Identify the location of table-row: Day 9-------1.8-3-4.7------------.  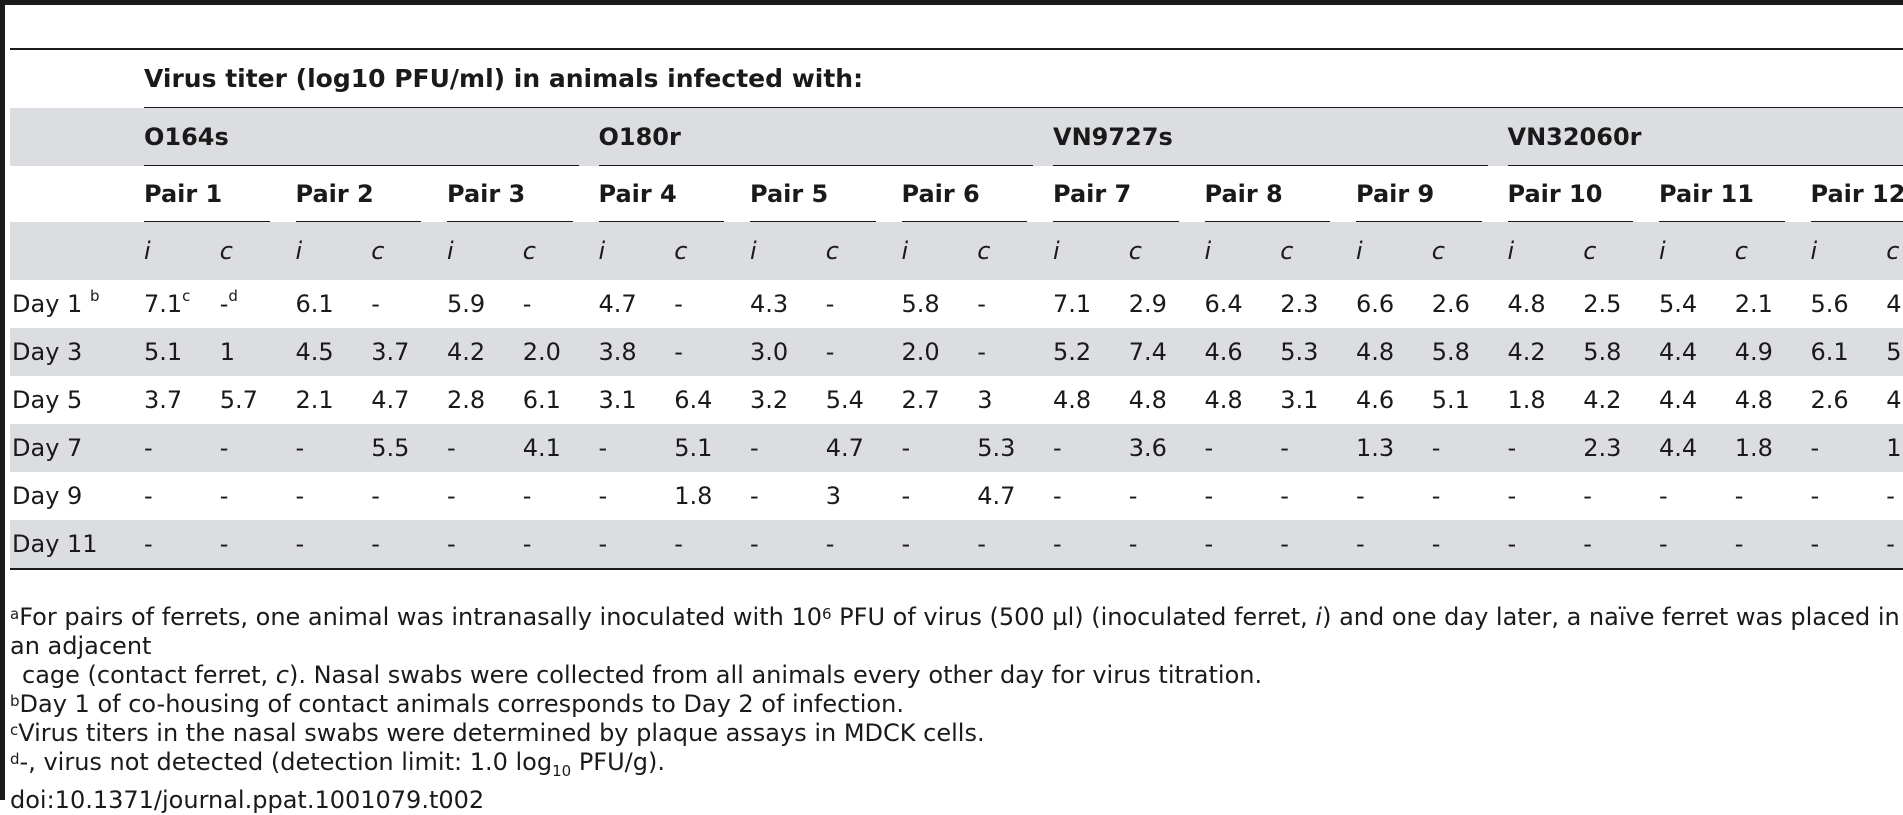
(956, 496).